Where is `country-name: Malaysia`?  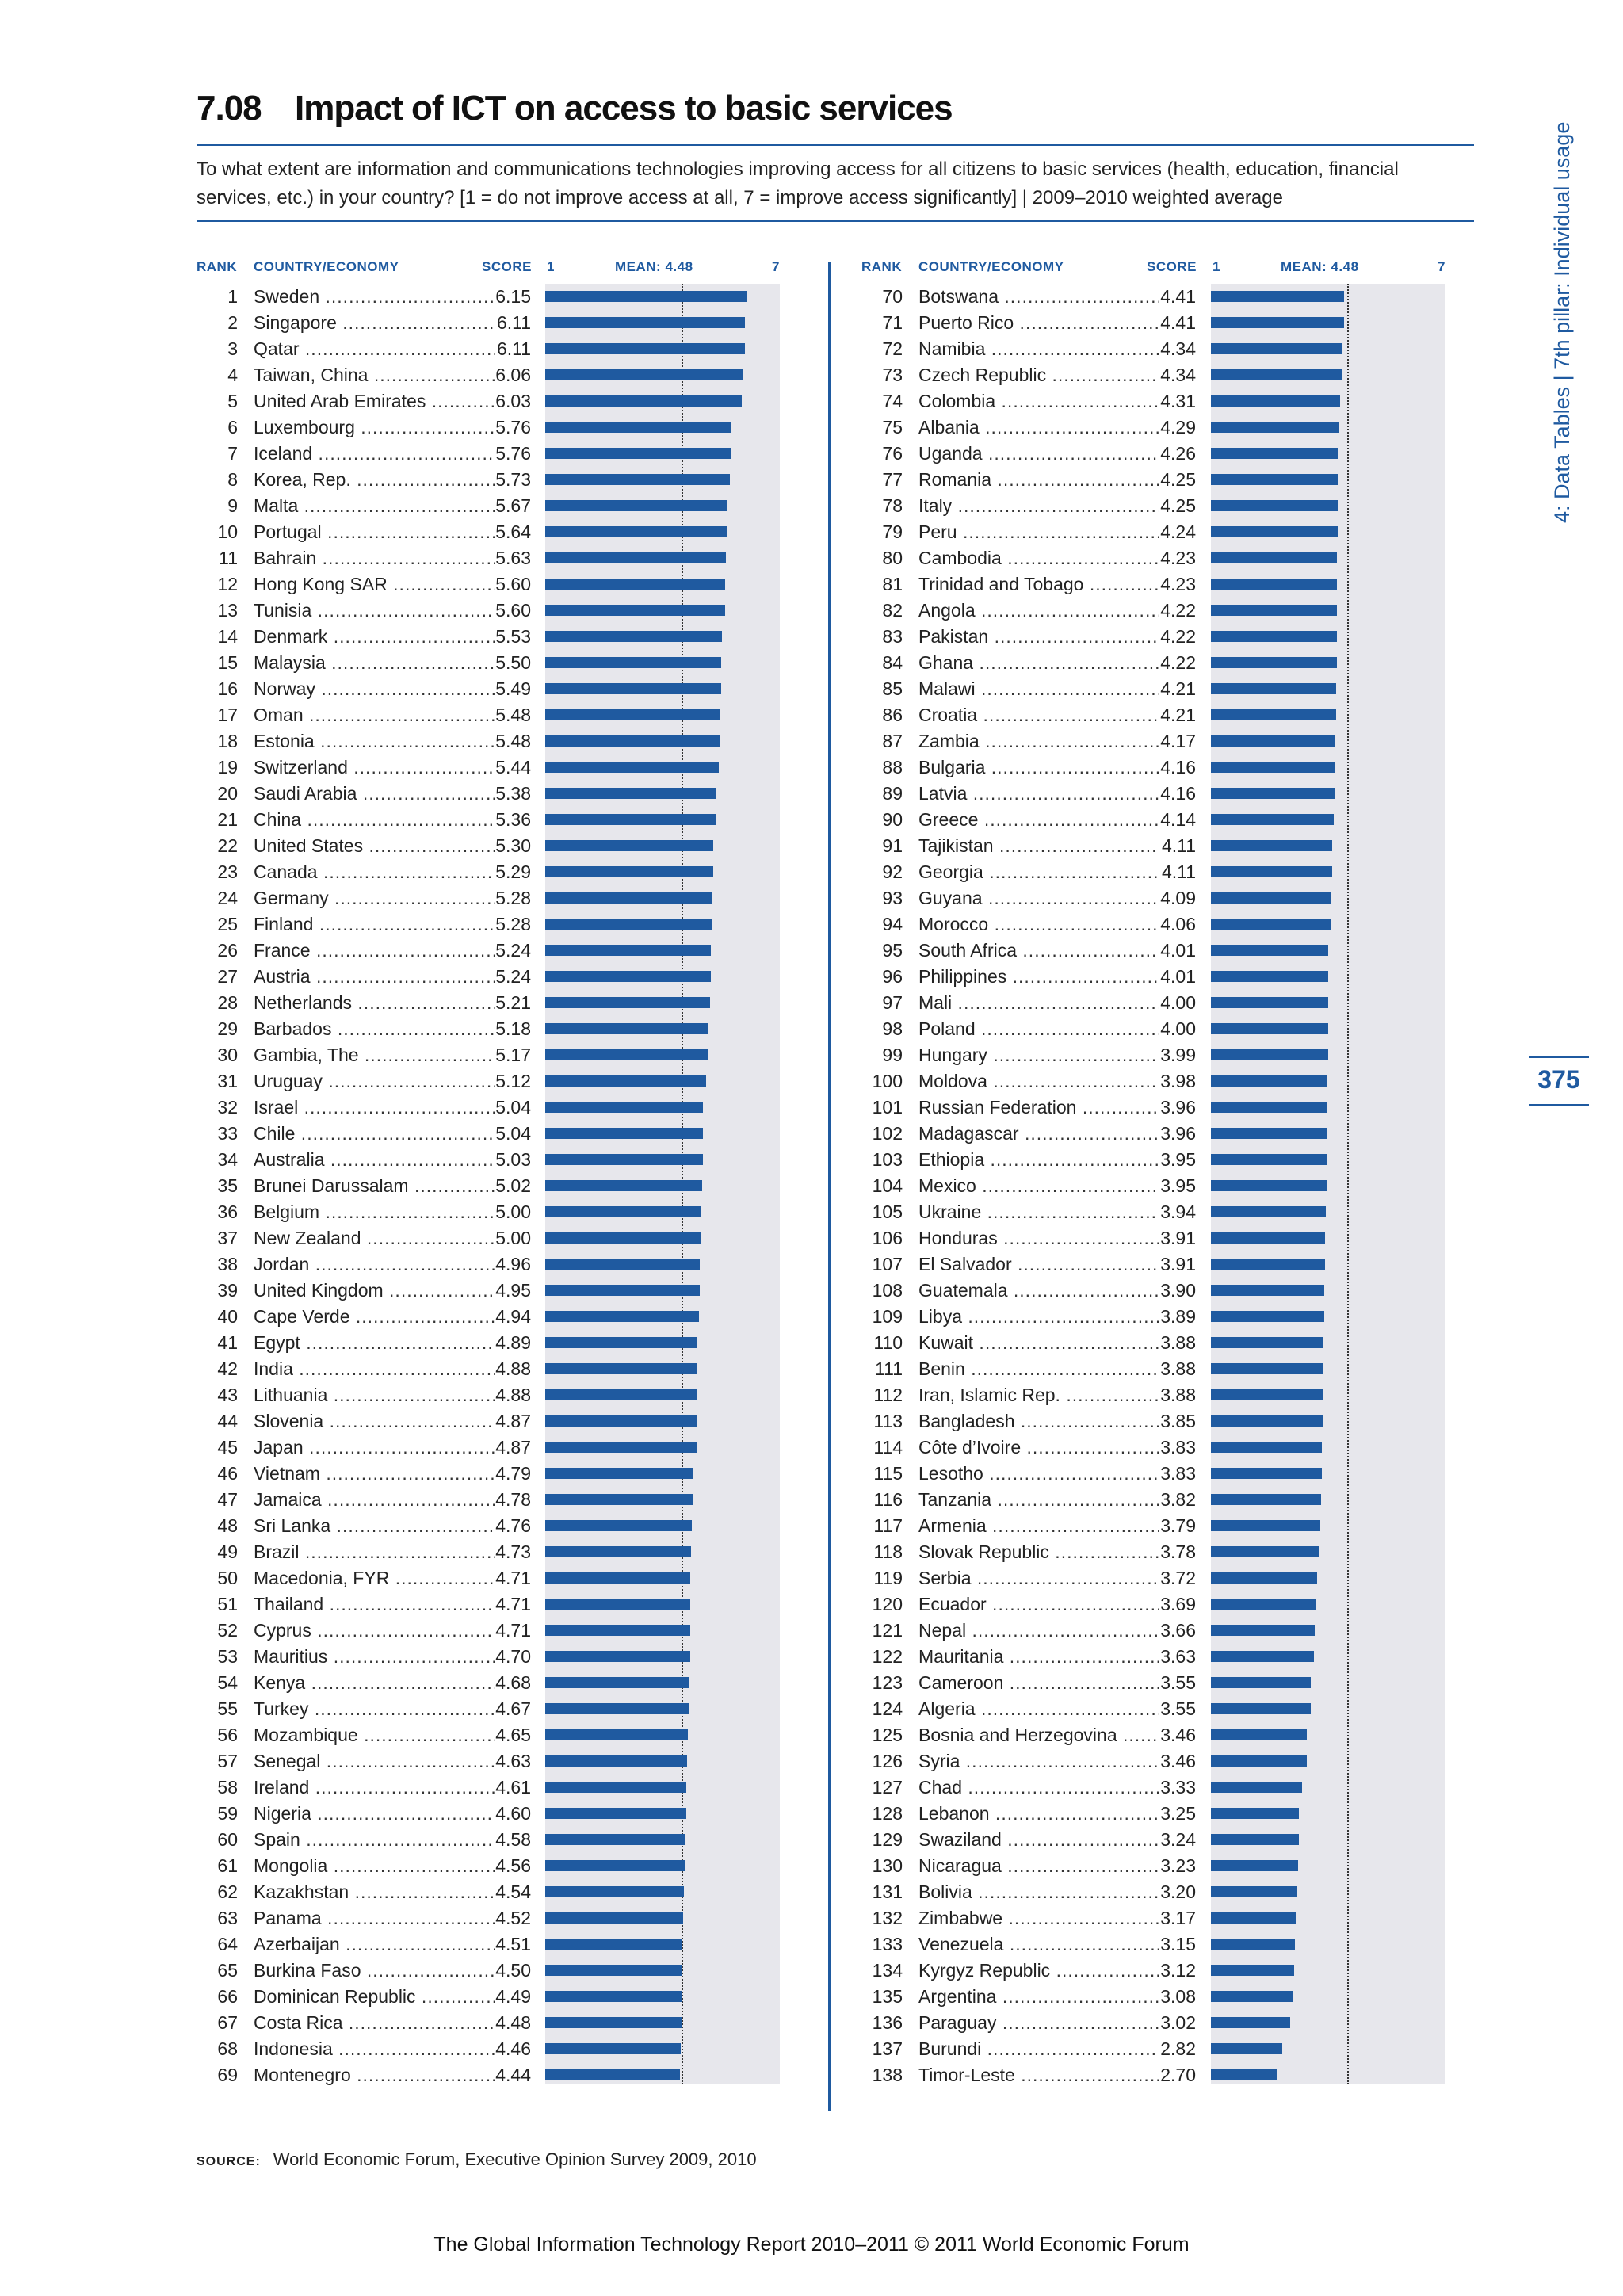 country-name: Malaysia is located at coordinates (374, 663).